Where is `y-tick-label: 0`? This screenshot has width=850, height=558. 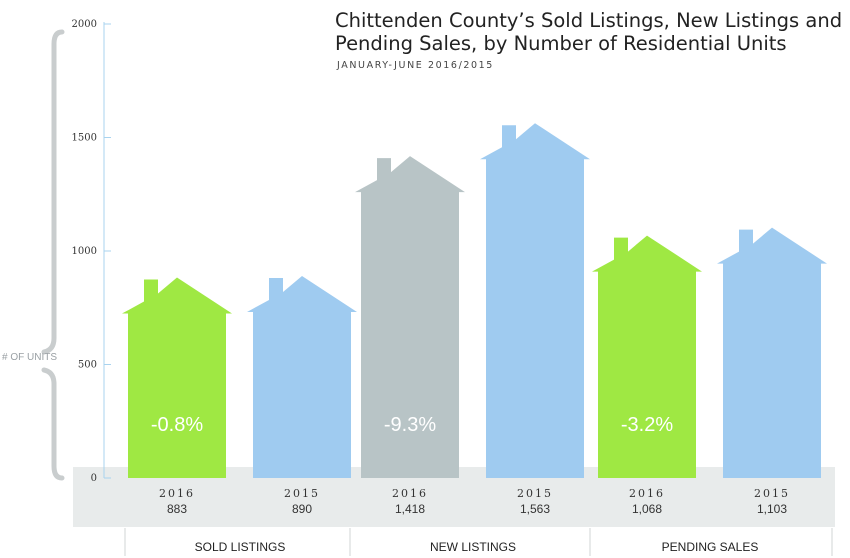 y-tick-label: 0 is located at coordinates (94, 478).